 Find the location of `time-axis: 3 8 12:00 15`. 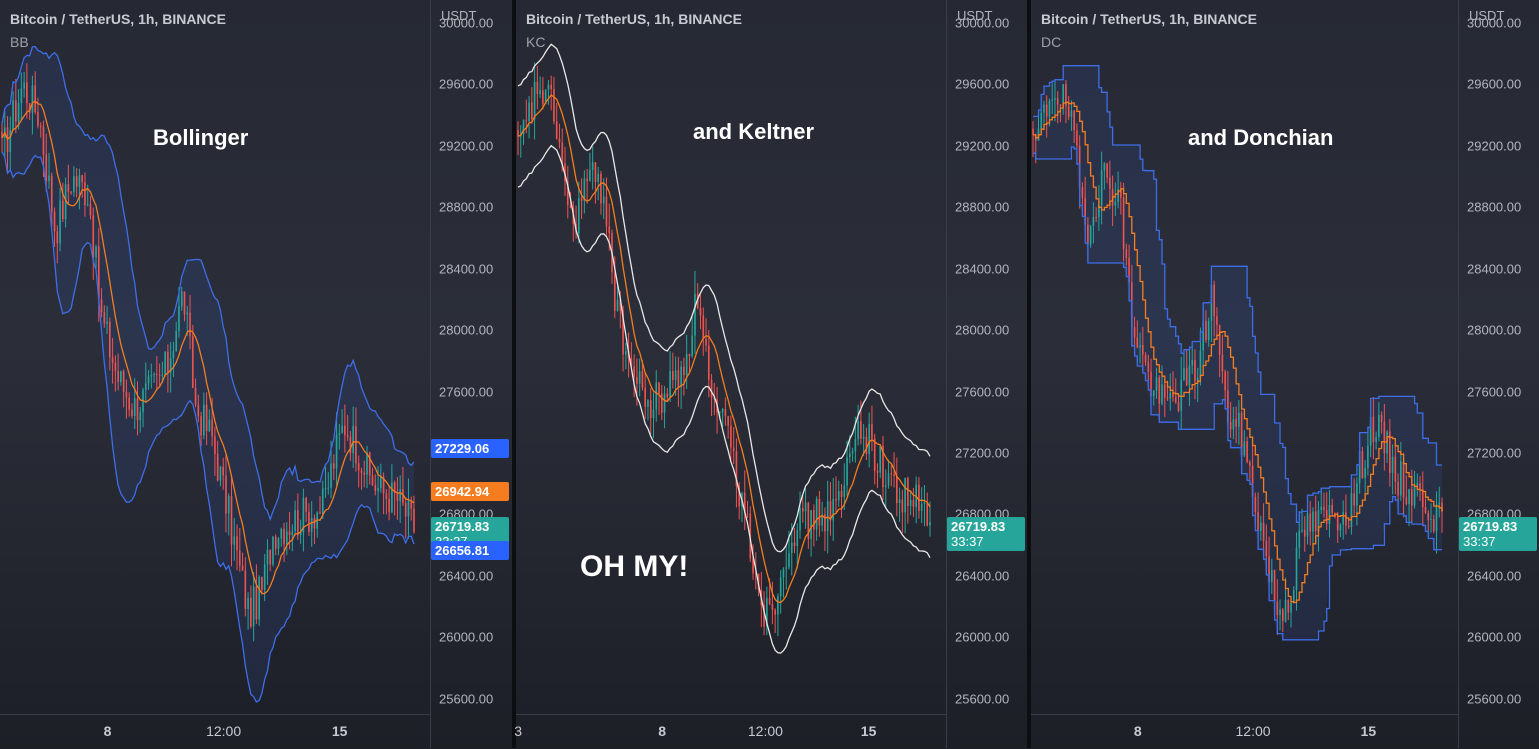

time-axis: 3 8 12:00 15 is located at coordinates (730, 731).